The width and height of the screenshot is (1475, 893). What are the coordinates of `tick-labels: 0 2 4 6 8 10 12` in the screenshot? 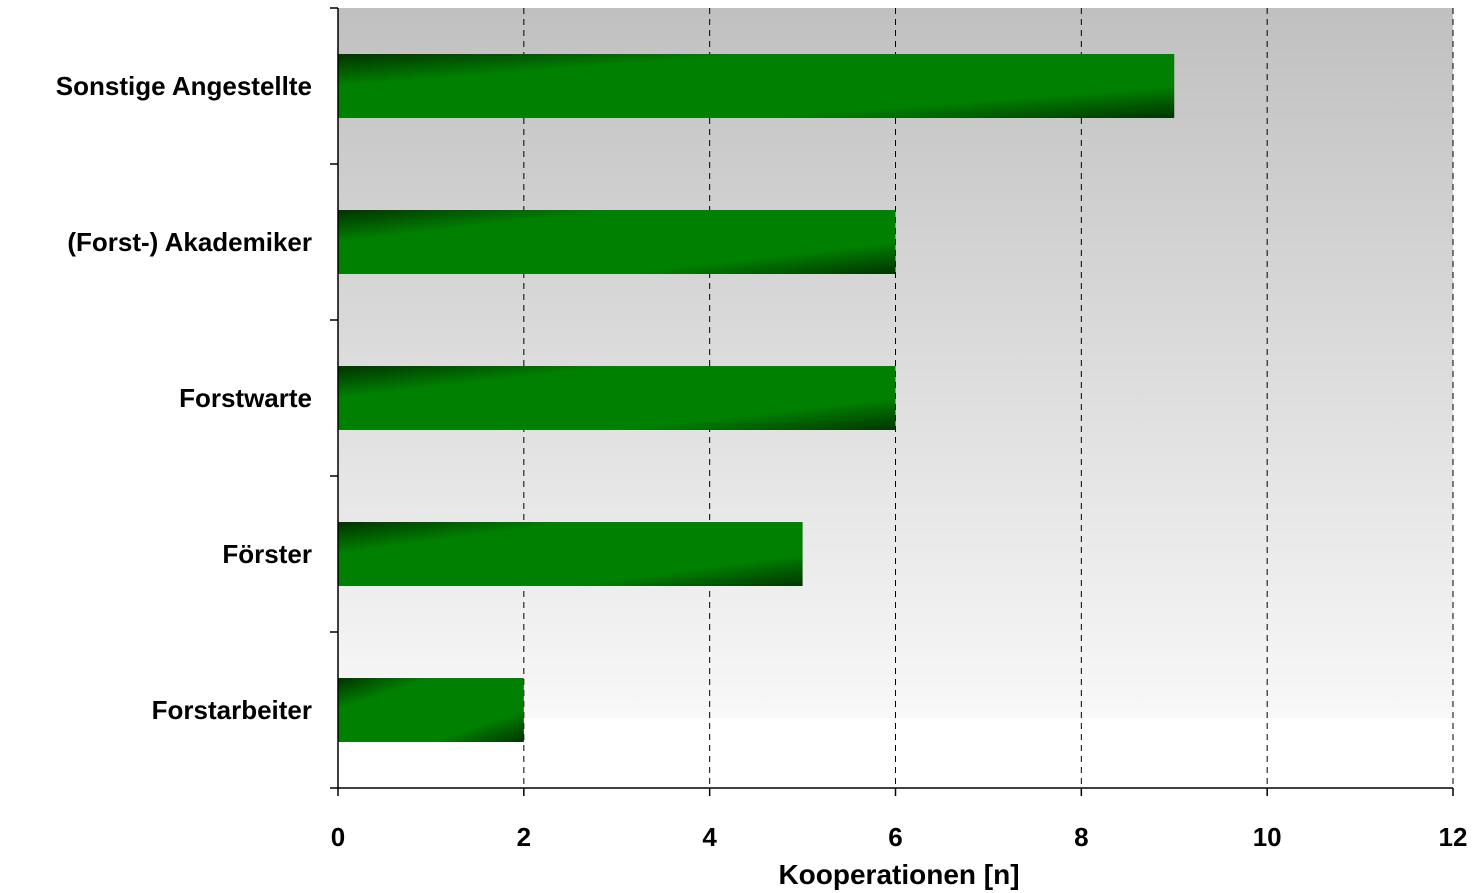 It's located at (899, 837).